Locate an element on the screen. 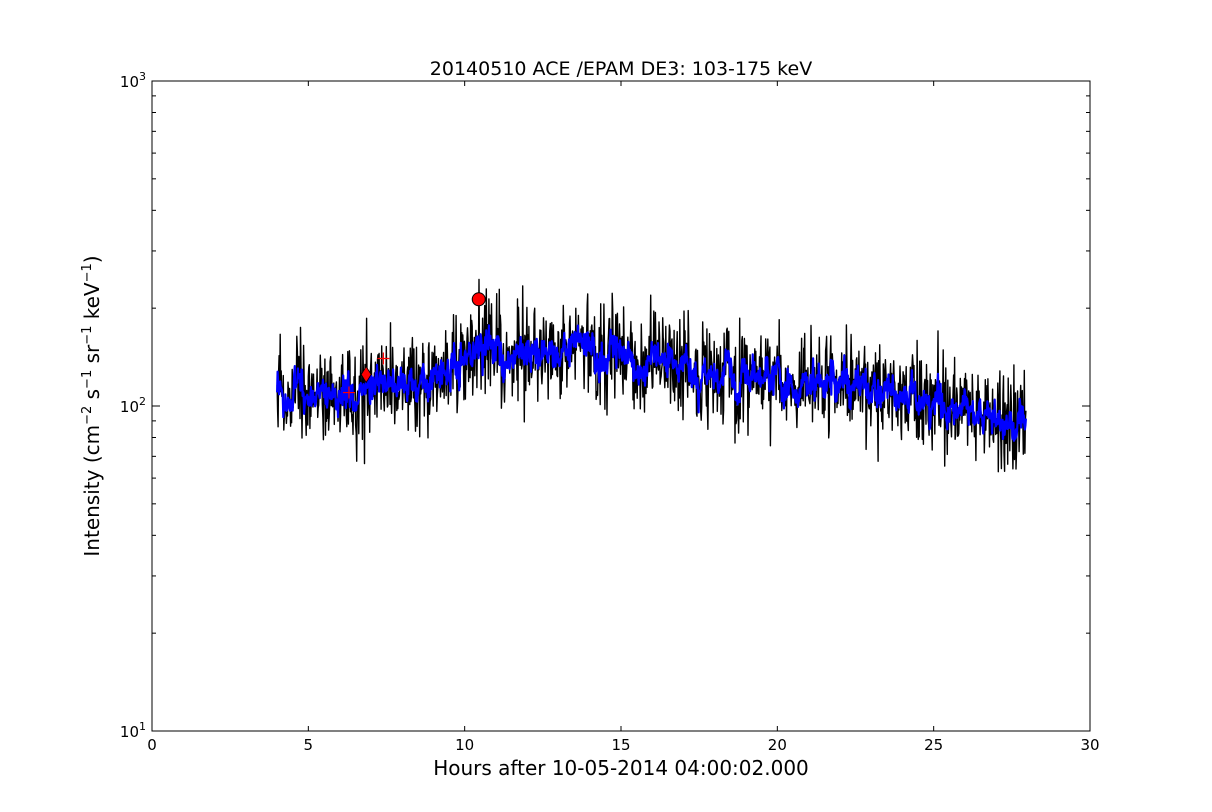  y-axis-label: Intensity (cm−2 s−1 sr−1 keV−1) is located at coordinates (92, 405).